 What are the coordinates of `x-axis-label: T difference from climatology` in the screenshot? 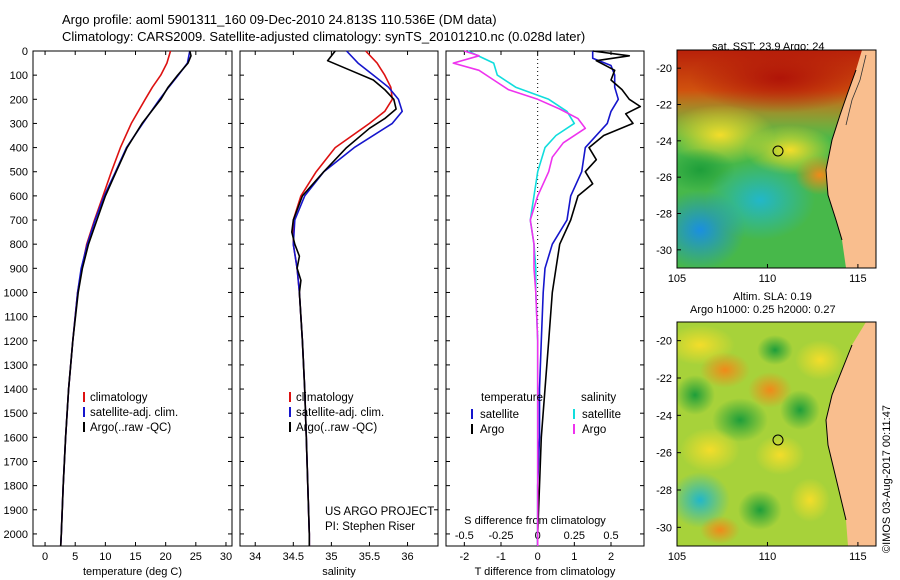 It's located at (545, 572).